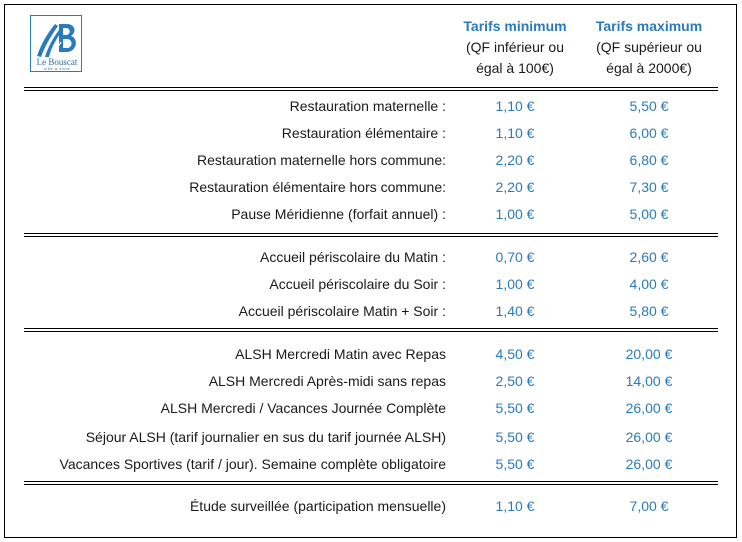 The height and width of the screenshot is (542, 742). I want to click on table-row: Restauration élémentaire : 1,10 € 6,00 €, so click(371, 133).